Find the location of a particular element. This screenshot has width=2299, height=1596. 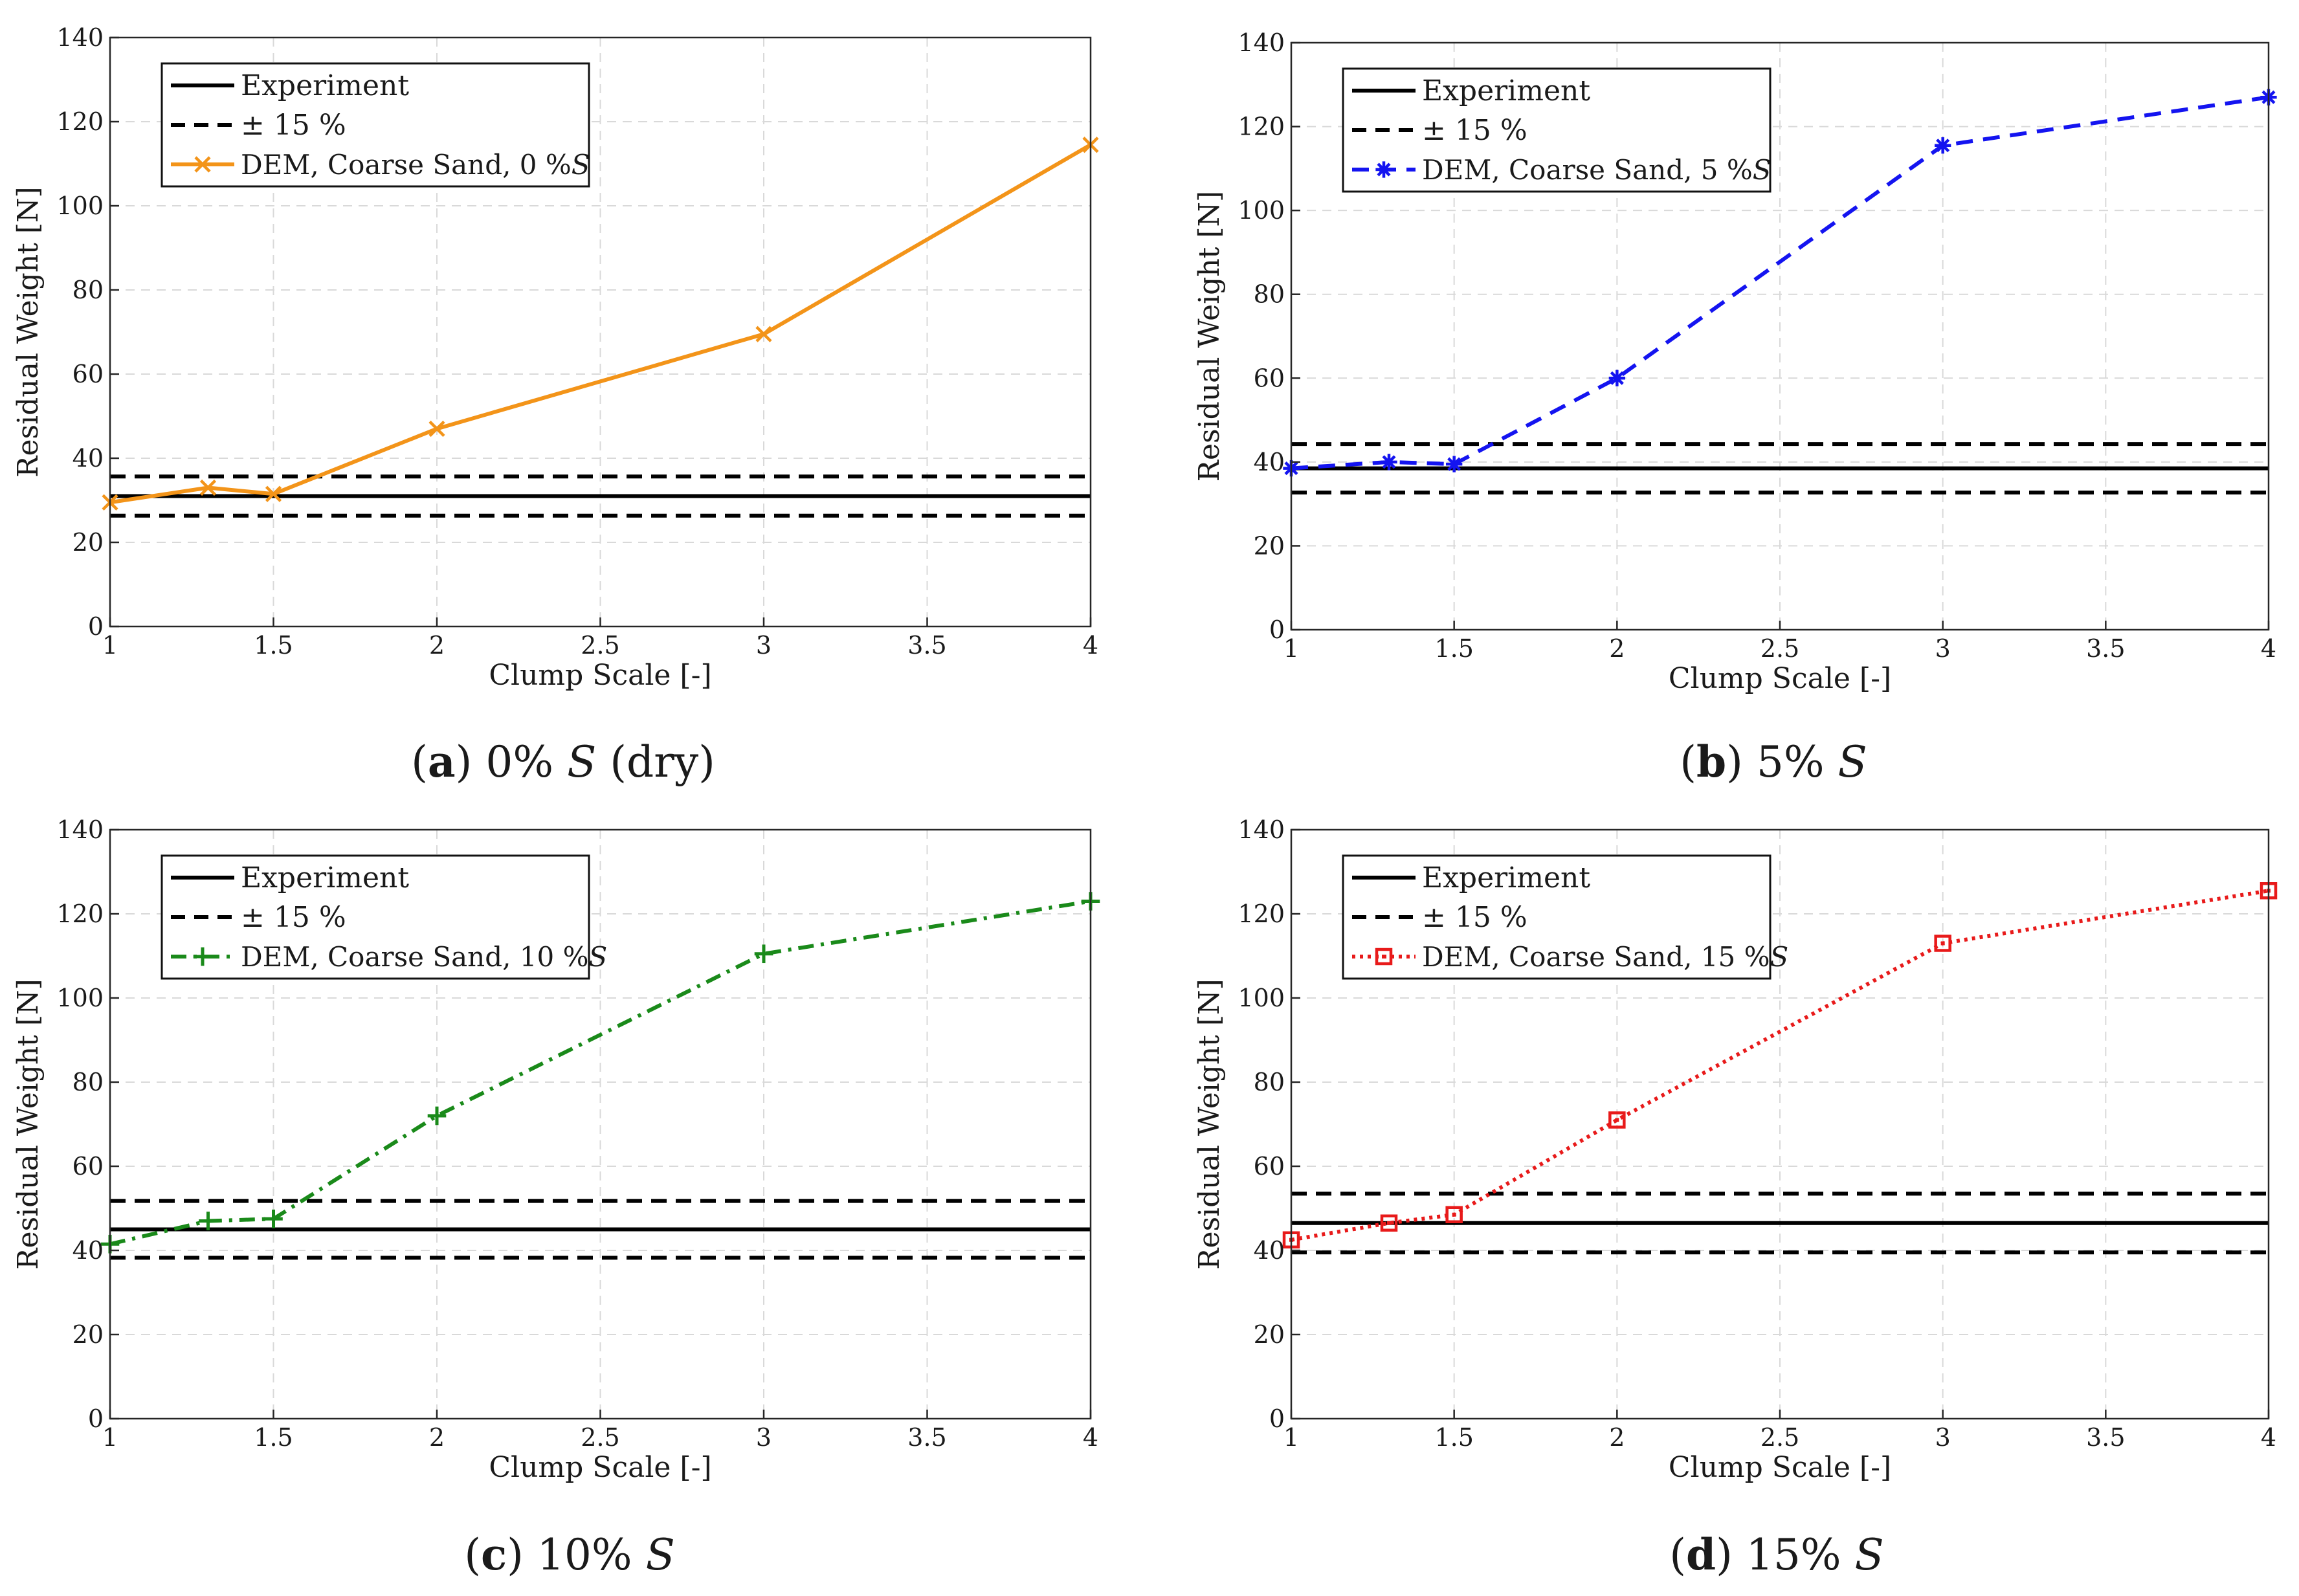

caption-label: d is located at coordinates (1701, 1554).